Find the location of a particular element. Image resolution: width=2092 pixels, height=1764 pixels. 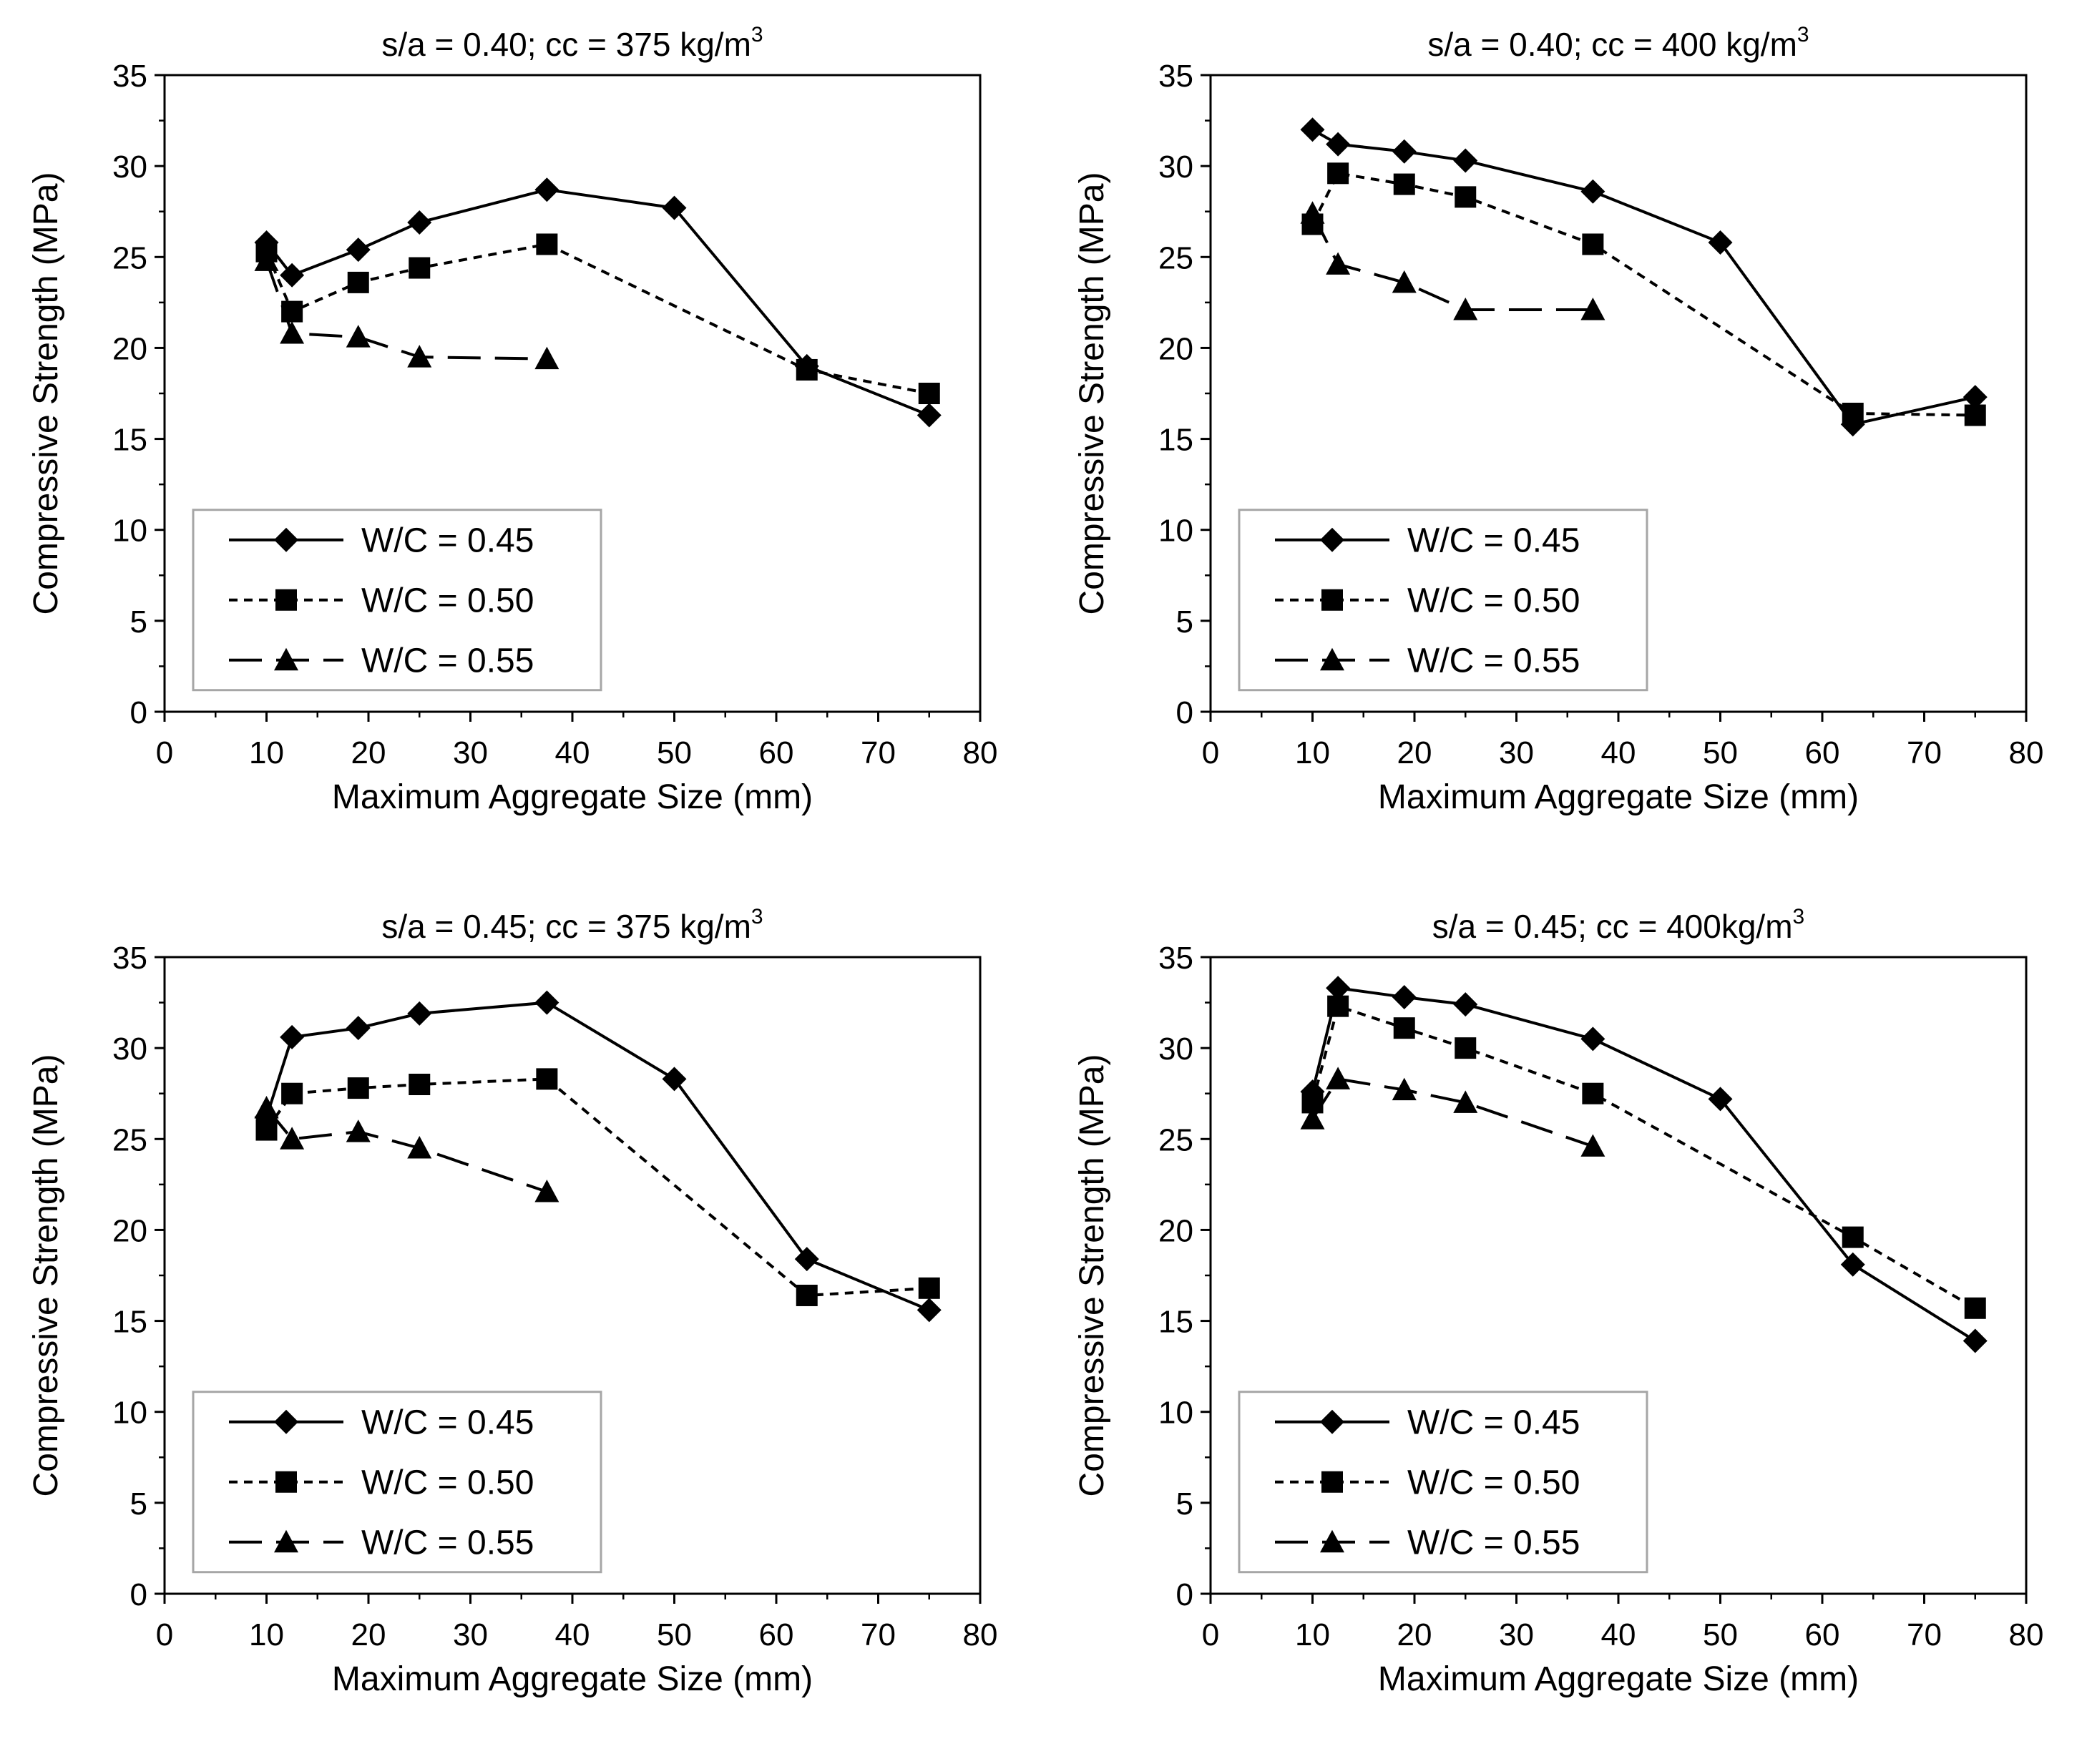

chart-title: s/a = 0.45; cc = 400kg/m3 is located at coordinates (1618, 925).